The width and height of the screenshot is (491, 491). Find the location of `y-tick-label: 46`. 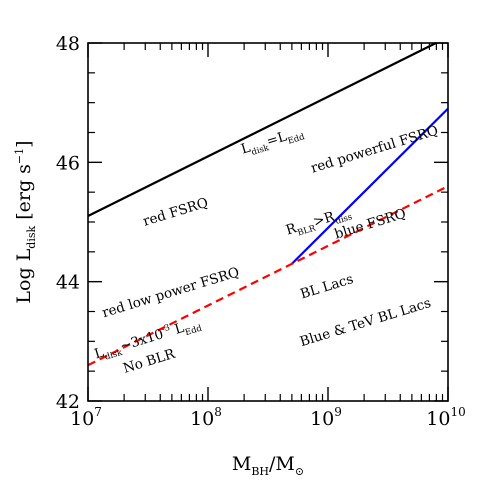

y-tick-label: 46 is located at coordinates (68, 163).